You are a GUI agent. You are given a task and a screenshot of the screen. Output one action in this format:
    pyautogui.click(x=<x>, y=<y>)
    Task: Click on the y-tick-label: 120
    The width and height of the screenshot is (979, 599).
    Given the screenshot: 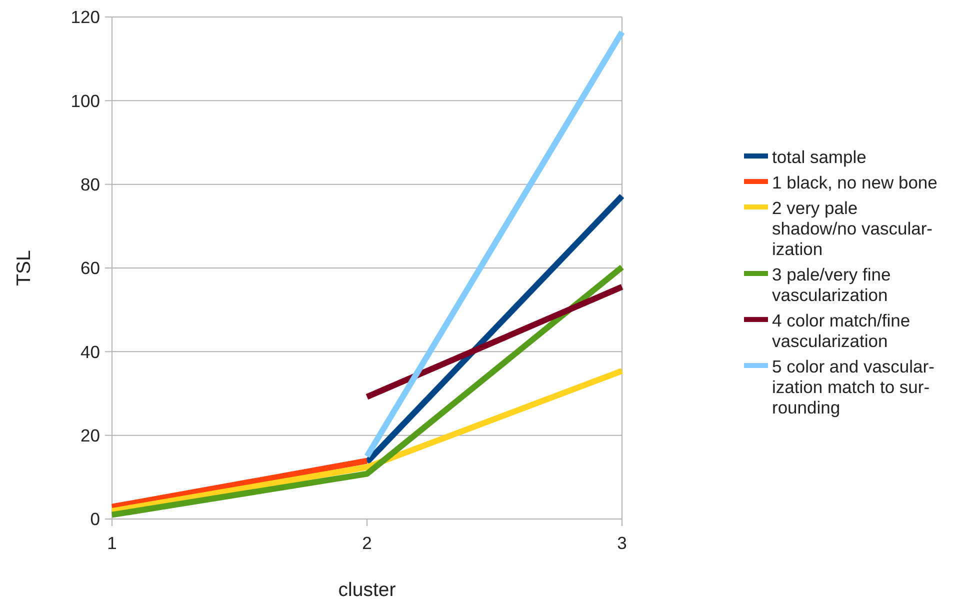 What is the action you would take?
    pyautogui.click(x=85, y=17)
    